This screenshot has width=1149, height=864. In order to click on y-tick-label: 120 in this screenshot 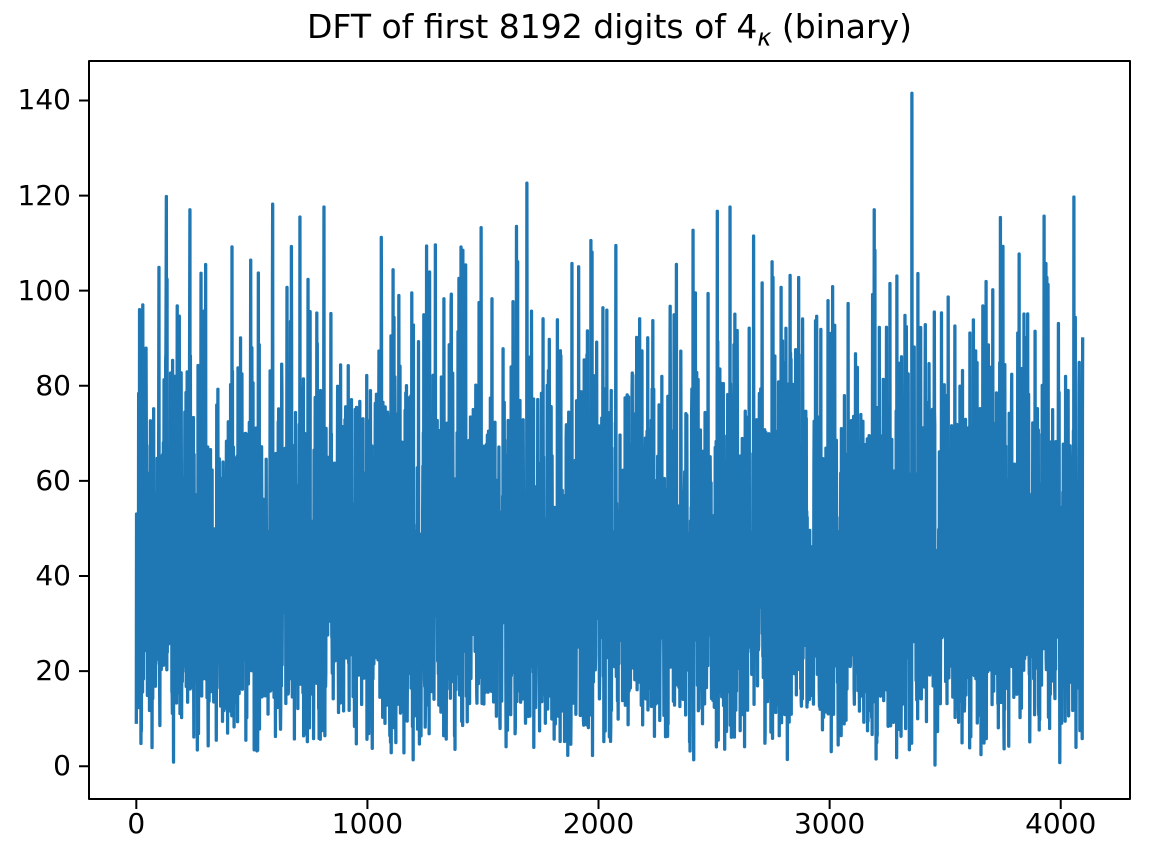, I will do `click(44, 195)`.